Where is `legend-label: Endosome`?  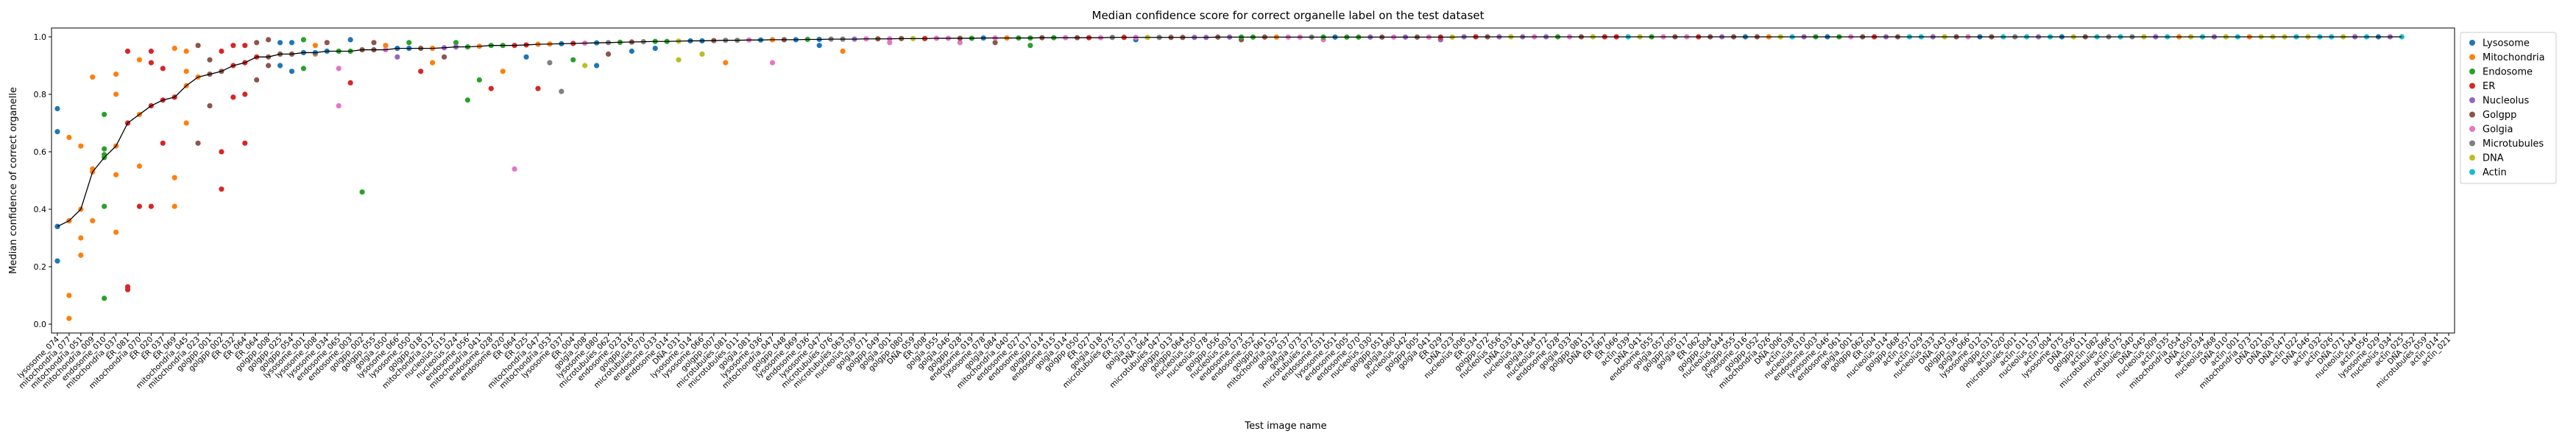 legend-label: Endosome is located at coordinates (2508, 72).